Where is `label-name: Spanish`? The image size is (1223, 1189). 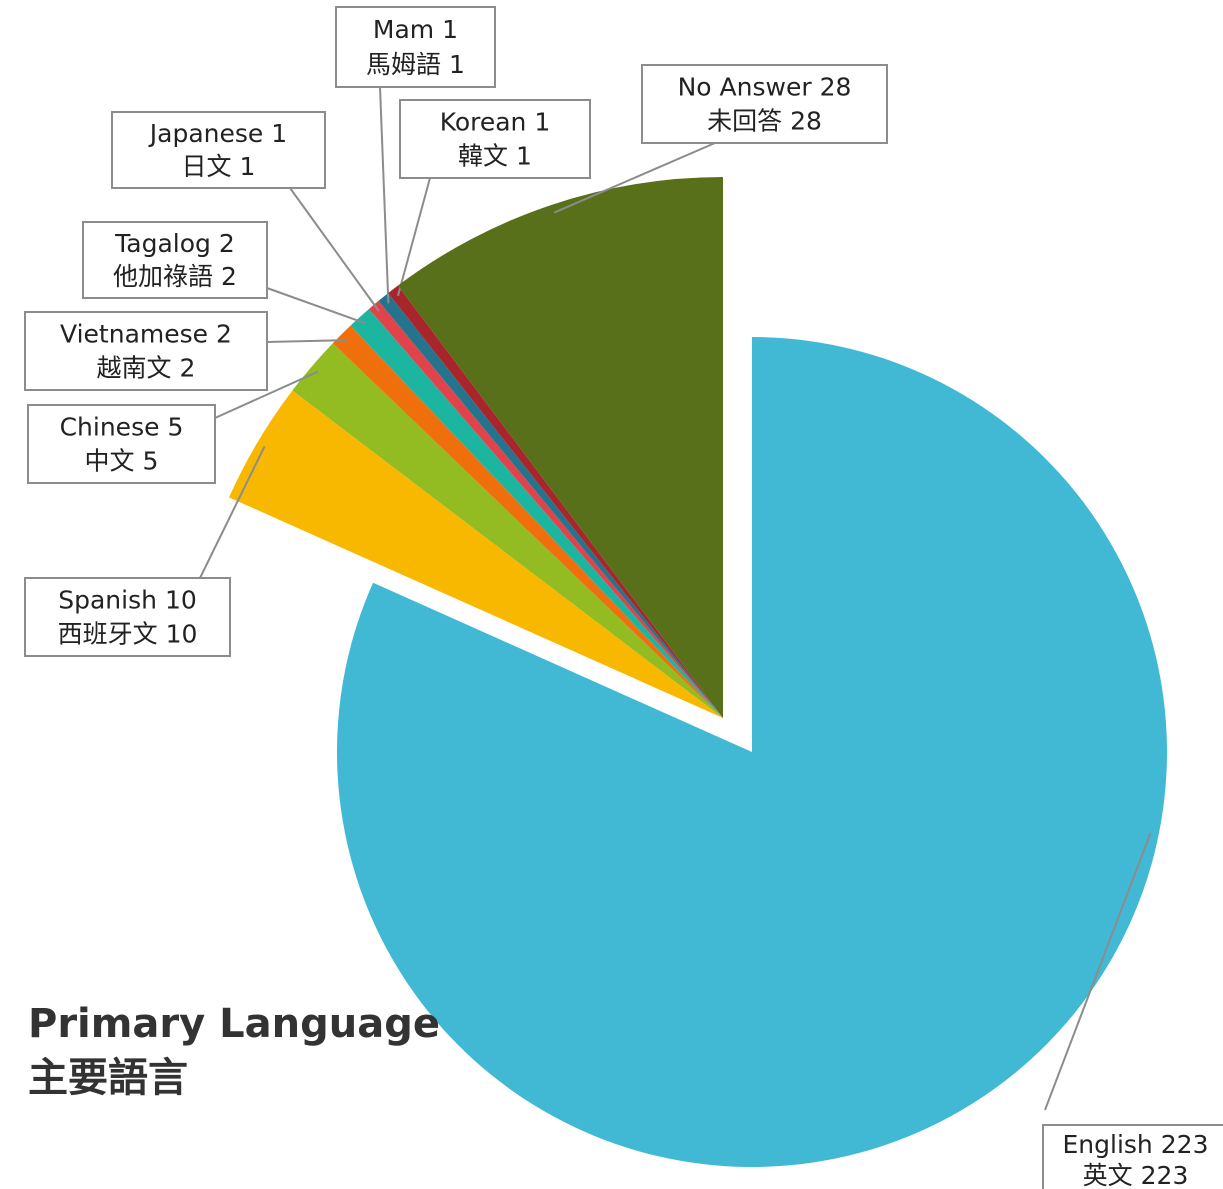
label-name: Spanish is located at coordinates (107, 599).